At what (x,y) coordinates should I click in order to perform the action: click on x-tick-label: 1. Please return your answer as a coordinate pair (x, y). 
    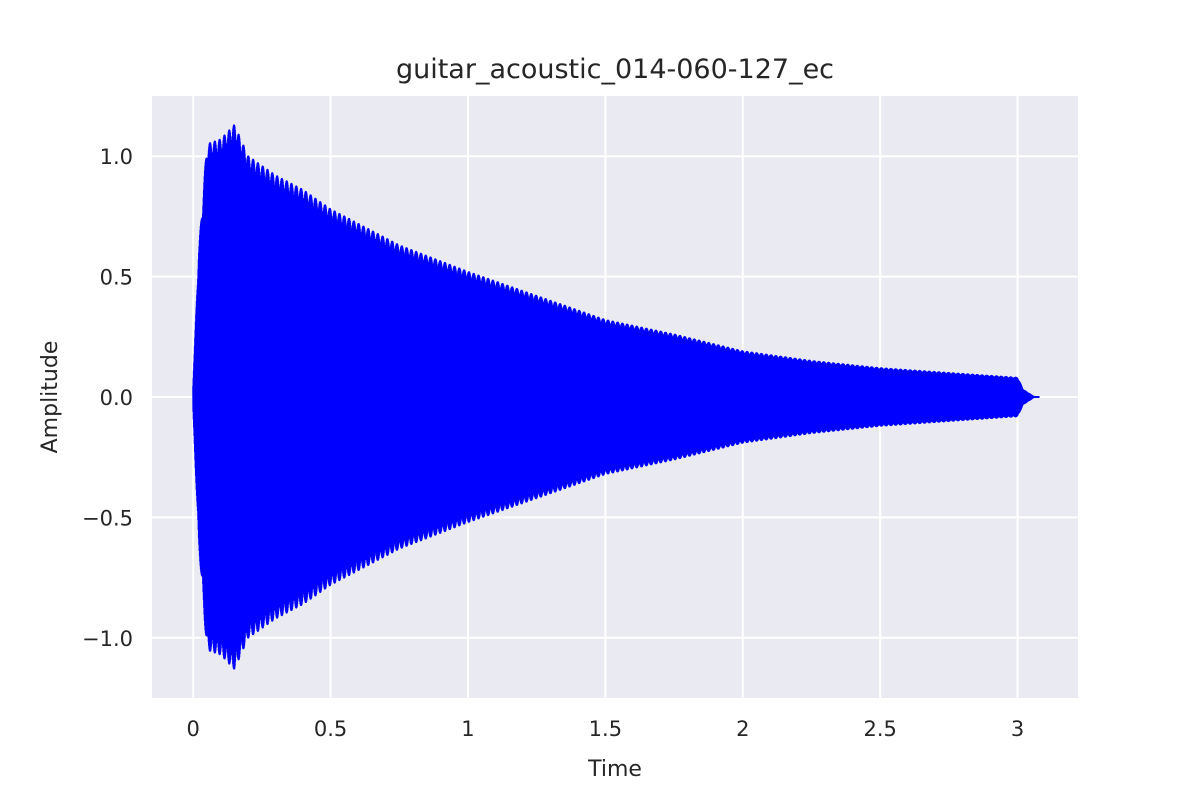
    Looking at the image, I should click on (467, 729).